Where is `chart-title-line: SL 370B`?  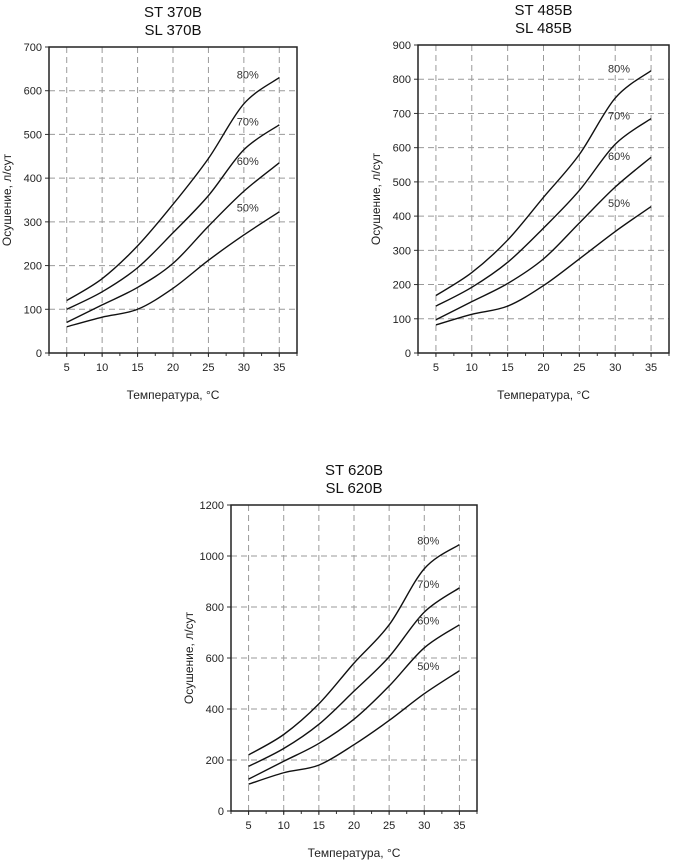 chart-title-line: SL 370B is located at coordinates (173, 30).